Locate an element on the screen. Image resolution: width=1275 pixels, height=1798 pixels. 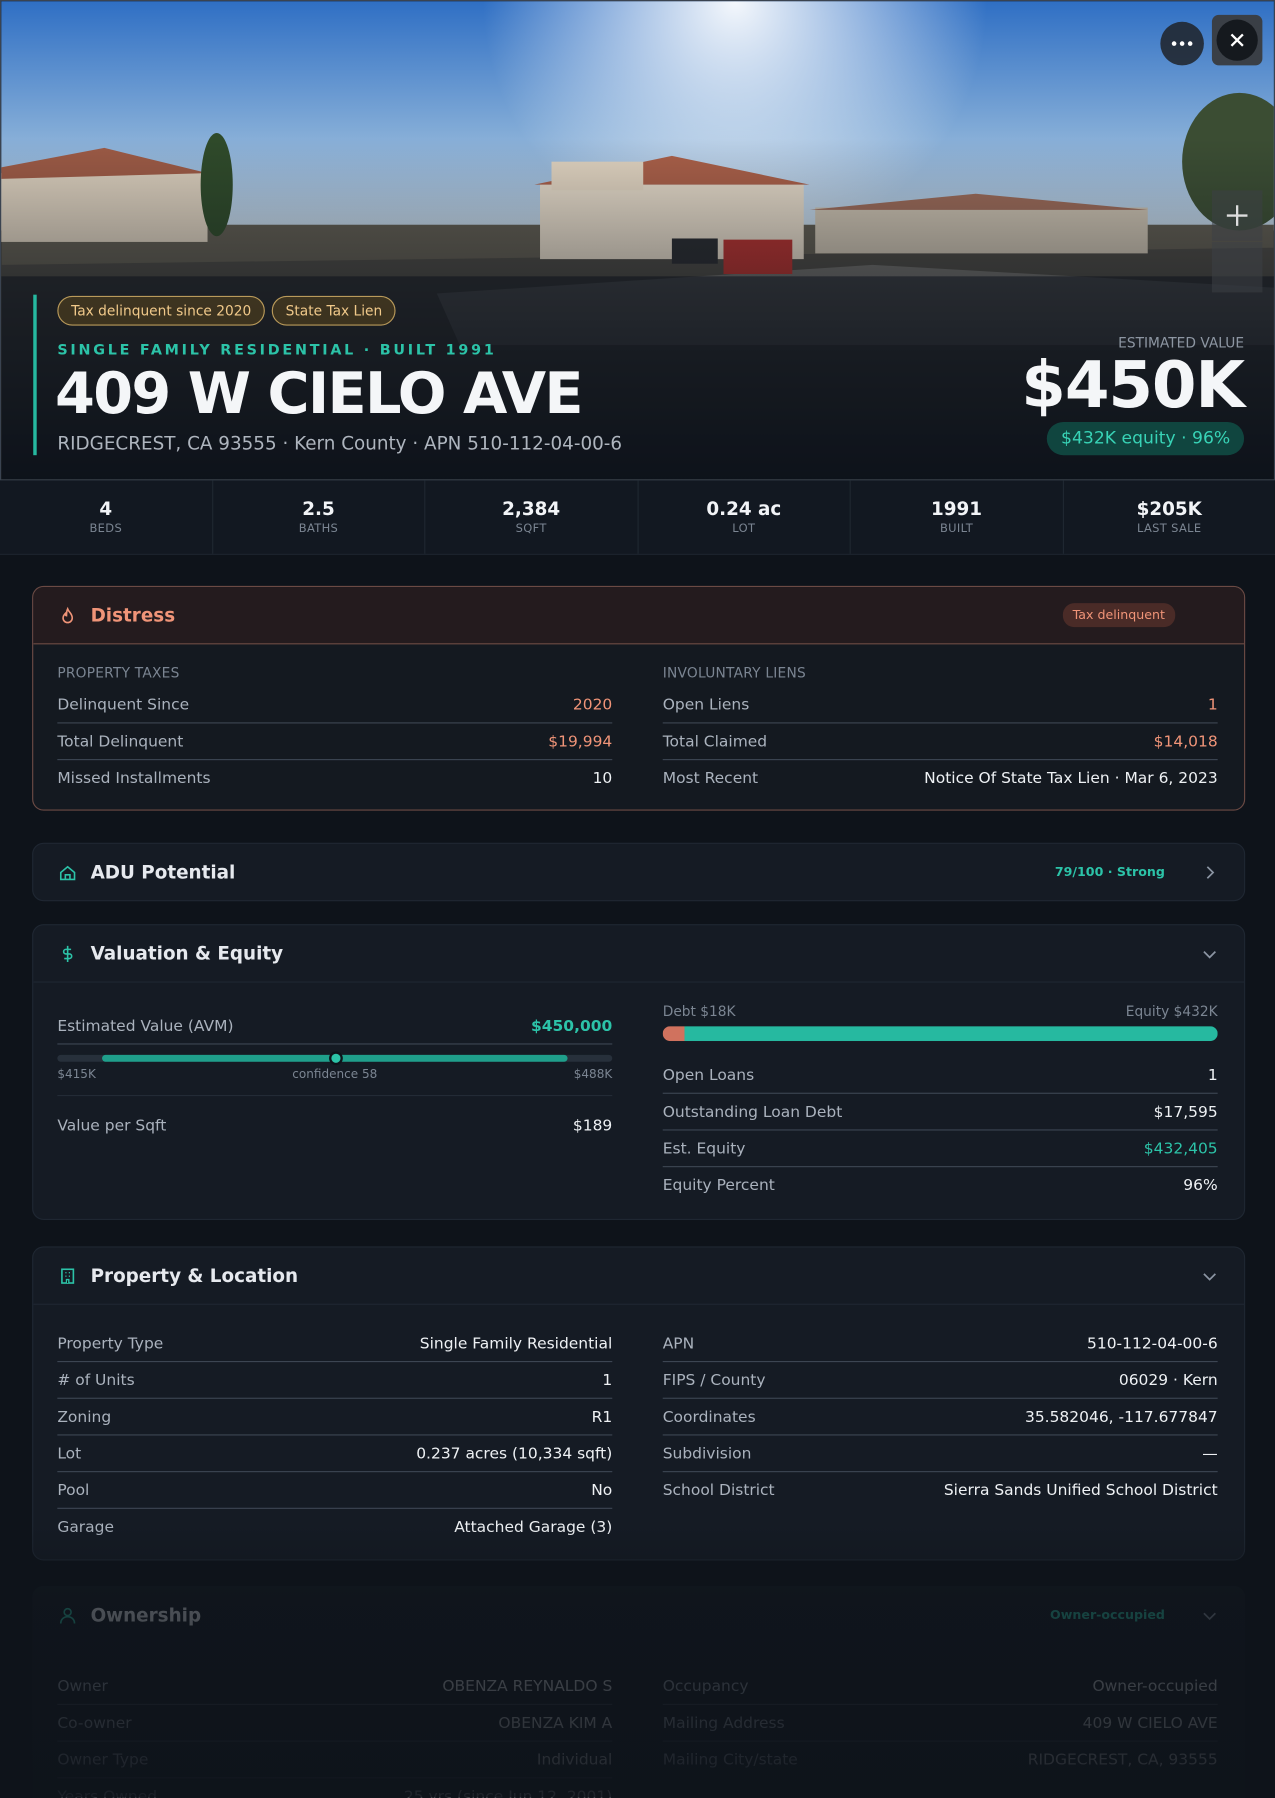
section-heading: PROPERTY TAXES is located at coordinates (118, 673).